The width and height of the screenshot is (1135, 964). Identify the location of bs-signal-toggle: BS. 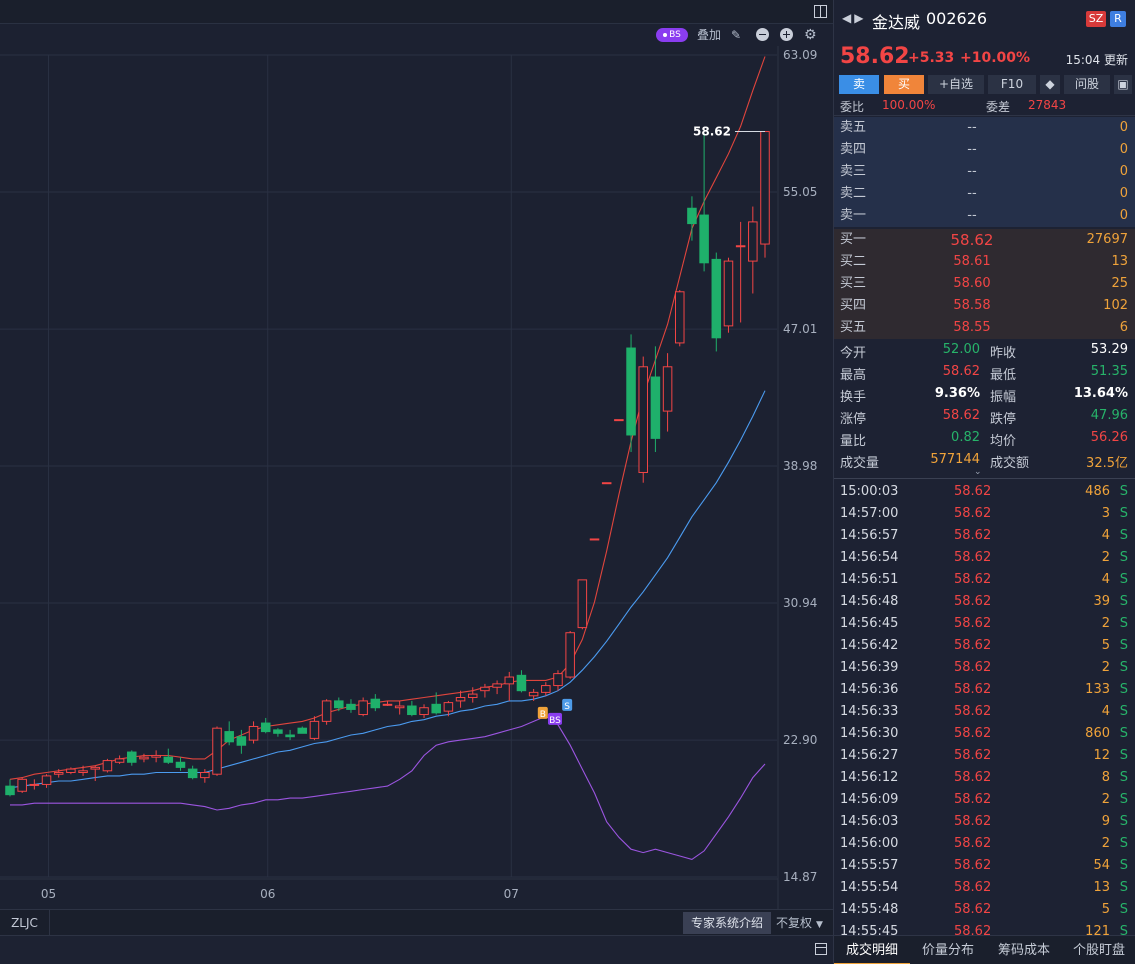
(672, 35).